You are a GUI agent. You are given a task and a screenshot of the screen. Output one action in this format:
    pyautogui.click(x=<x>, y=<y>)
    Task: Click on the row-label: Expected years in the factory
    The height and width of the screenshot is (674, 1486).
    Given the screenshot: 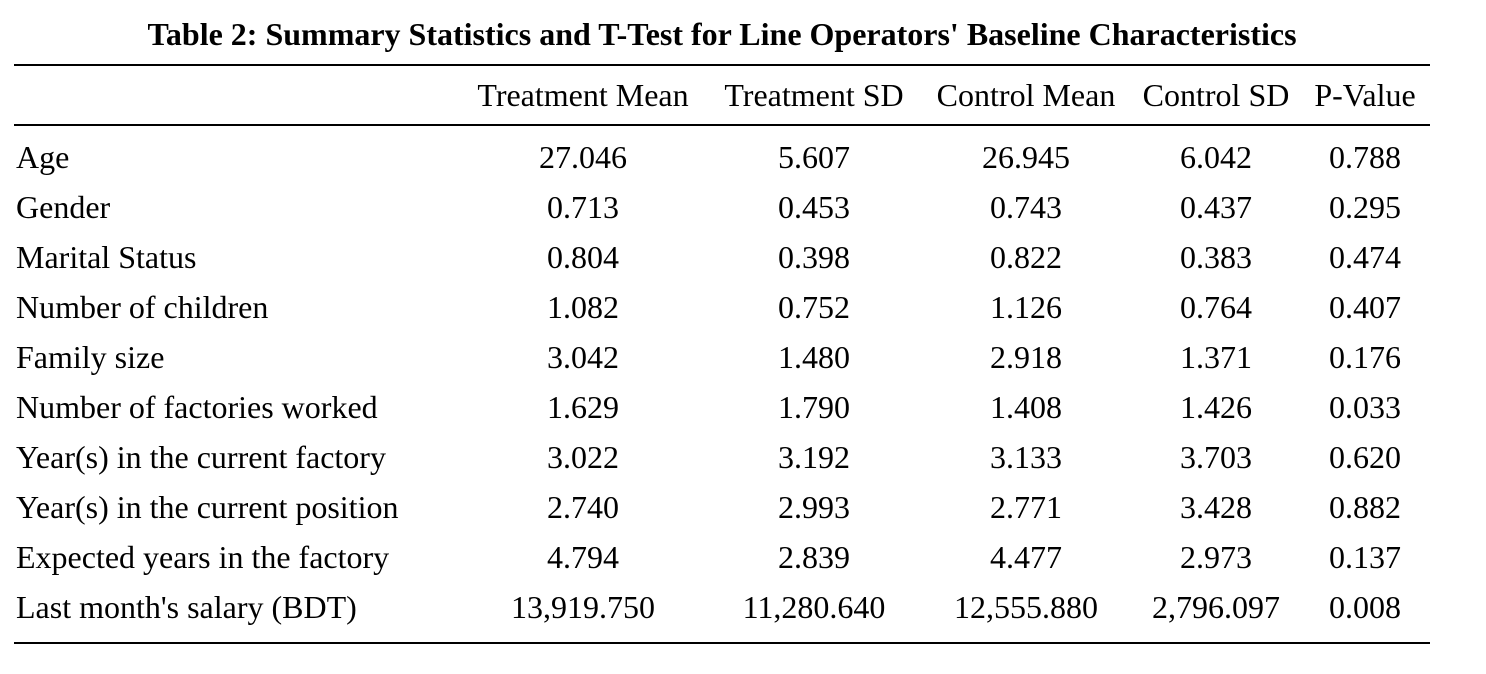 What is the action you would take?
    pyautogui.click(x=203, y=556)
    